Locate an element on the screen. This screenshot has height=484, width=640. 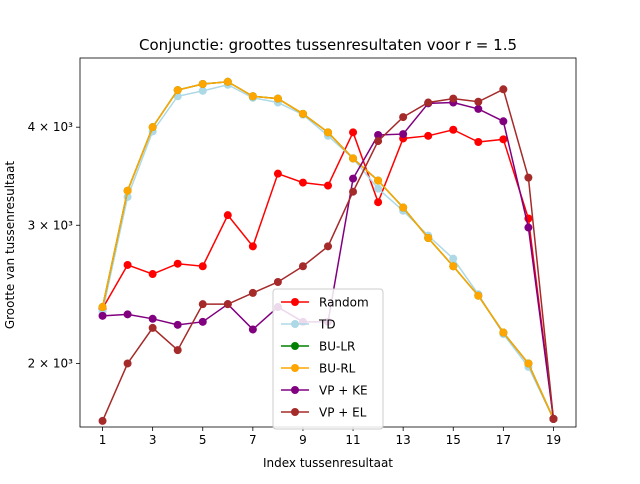
legend-item: Random is located at coordinates (325, 303).